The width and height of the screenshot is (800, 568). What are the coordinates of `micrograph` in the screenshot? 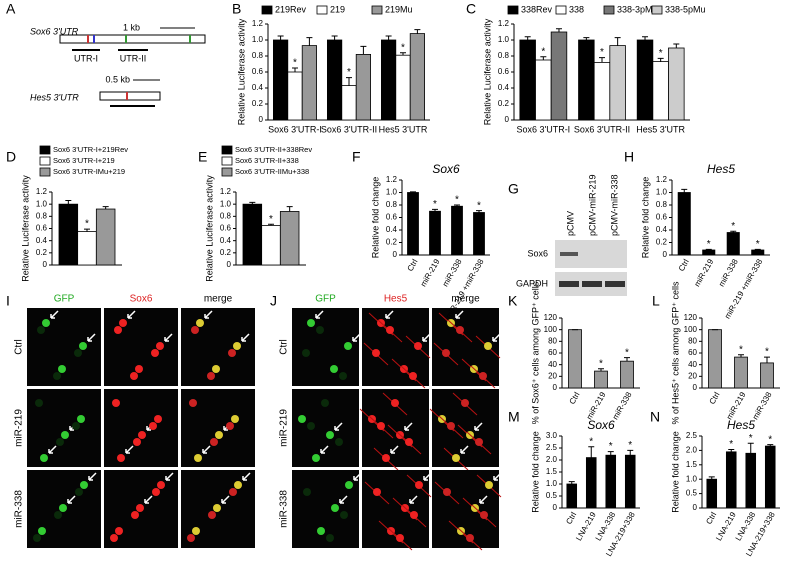 It's located at (218, 347).